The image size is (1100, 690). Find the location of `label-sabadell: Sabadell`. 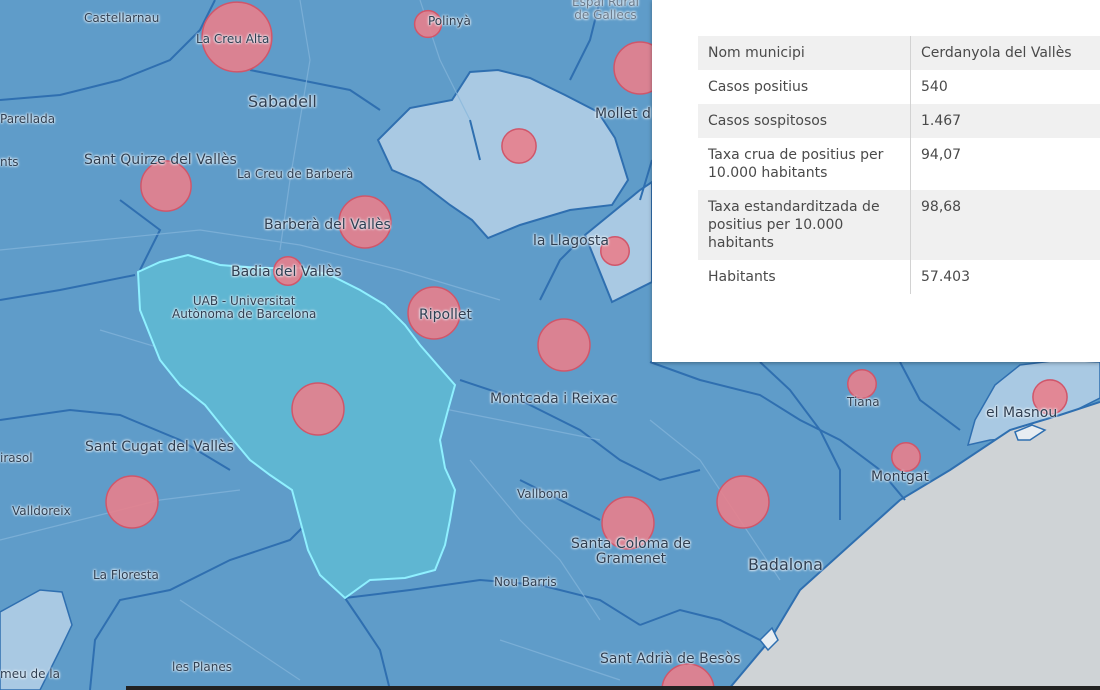

label-sabadell: Sabadell is located at coordinates (282, 101).